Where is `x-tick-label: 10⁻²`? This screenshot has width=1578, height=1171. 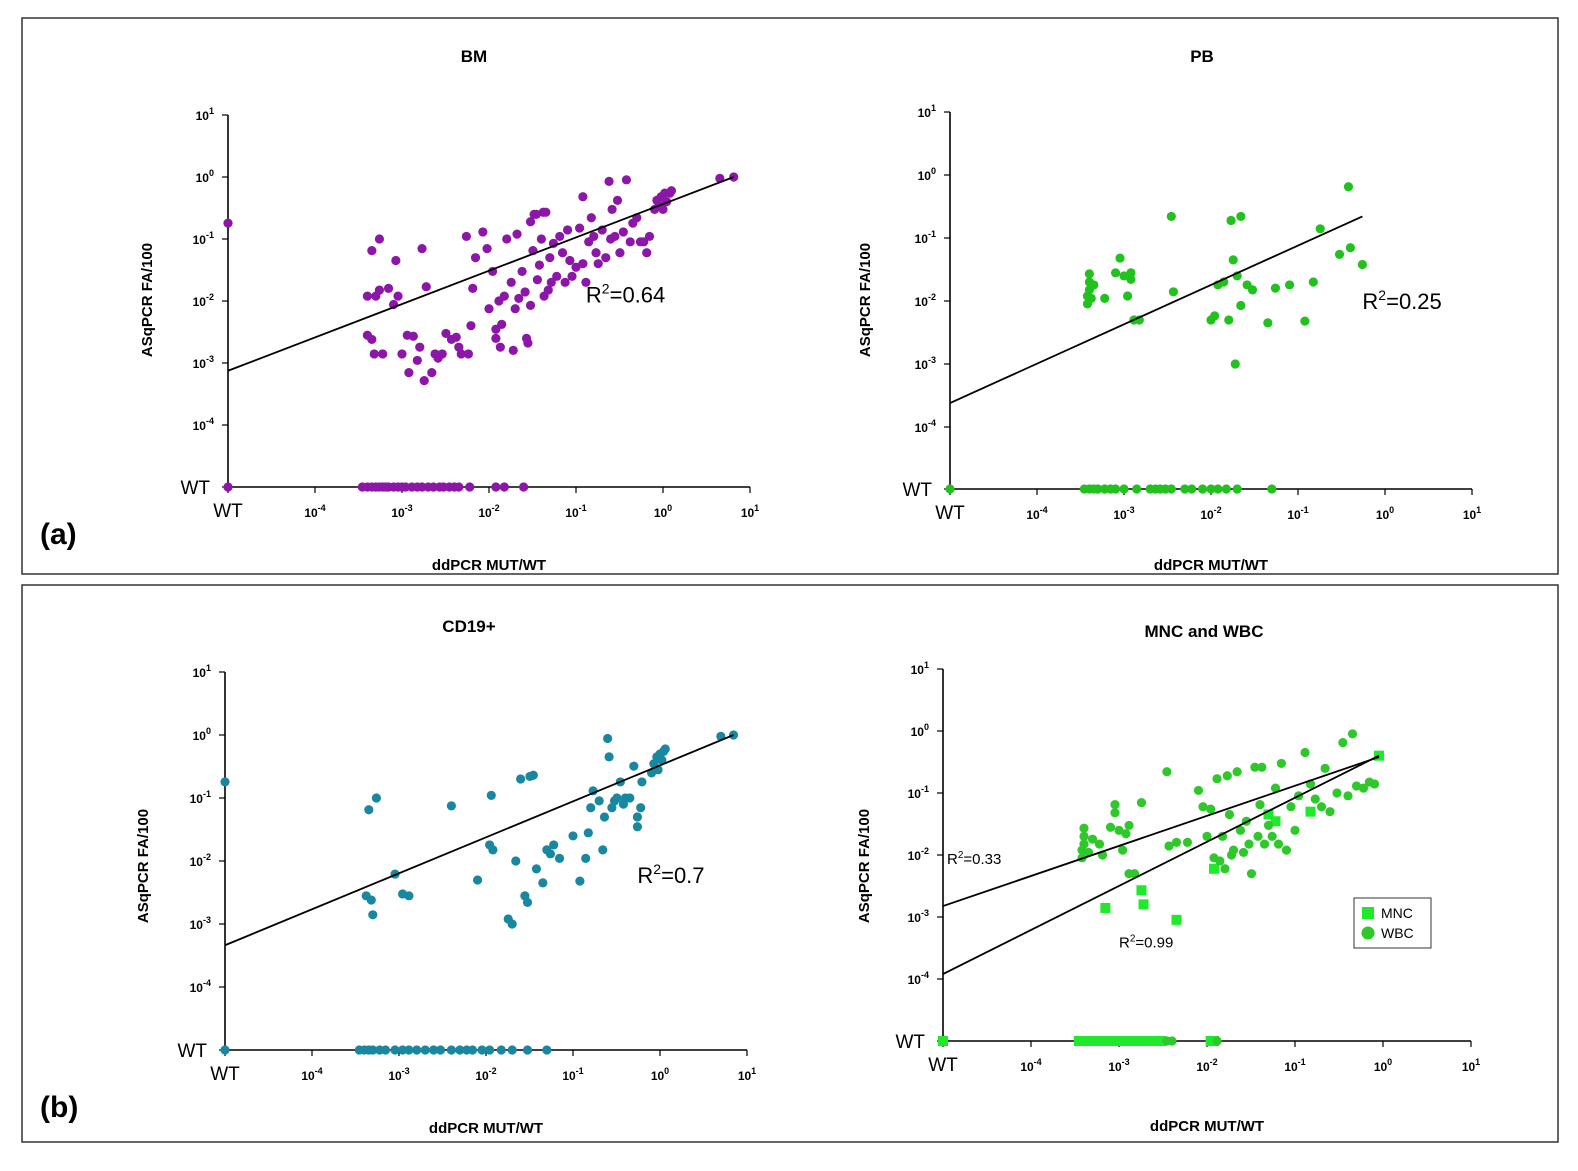
x-tick-label: 10⁻² is located at coordinates (485, 1074).